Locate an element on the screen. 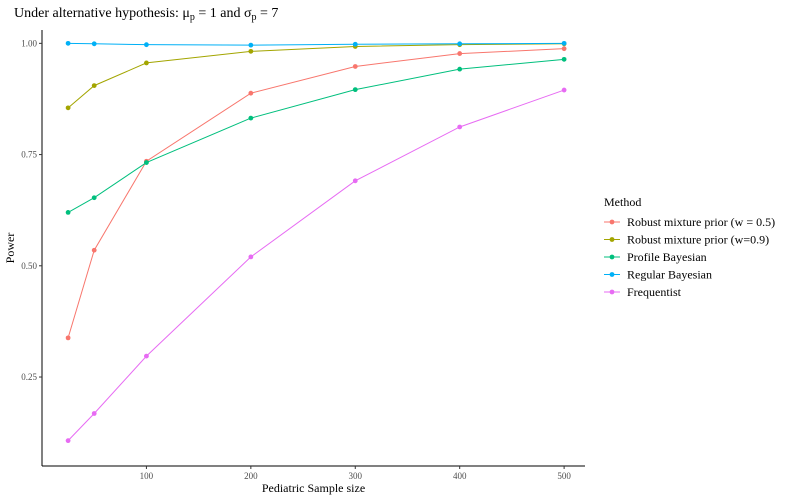 This screenshot has height=500, width=800. x-tick-label: 500 is located at coordinates (564, 476).